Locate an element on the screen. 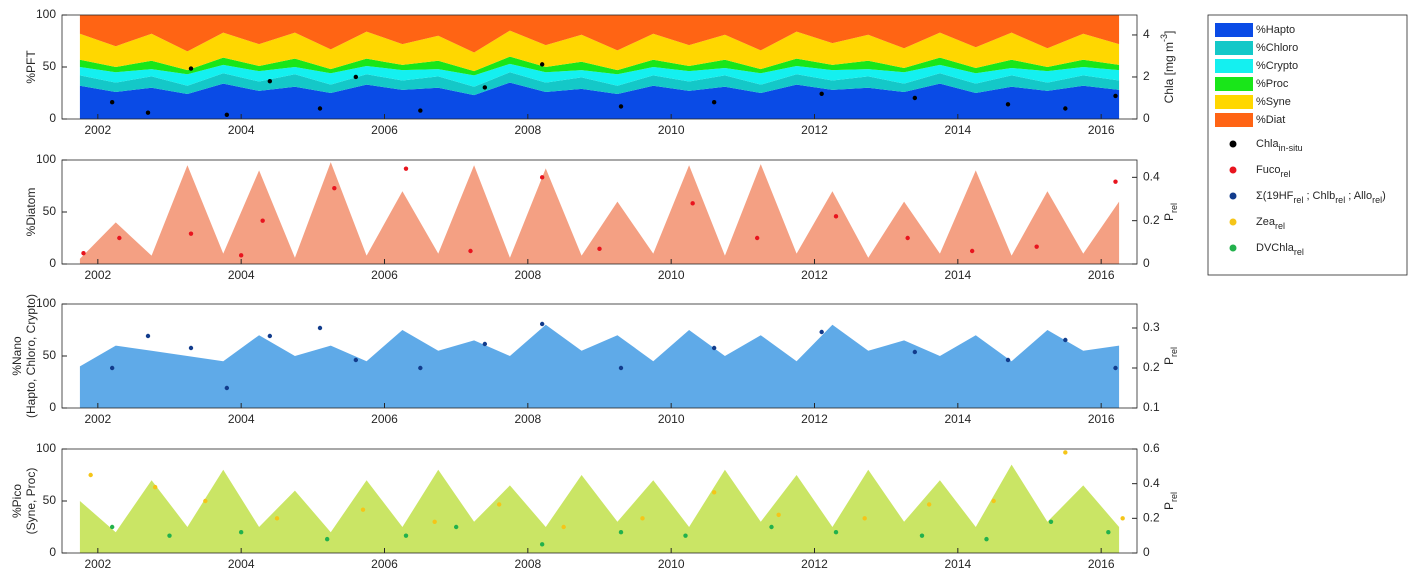  y-axis-label: (Syne, Proc) is located at coordinates (31, 501).